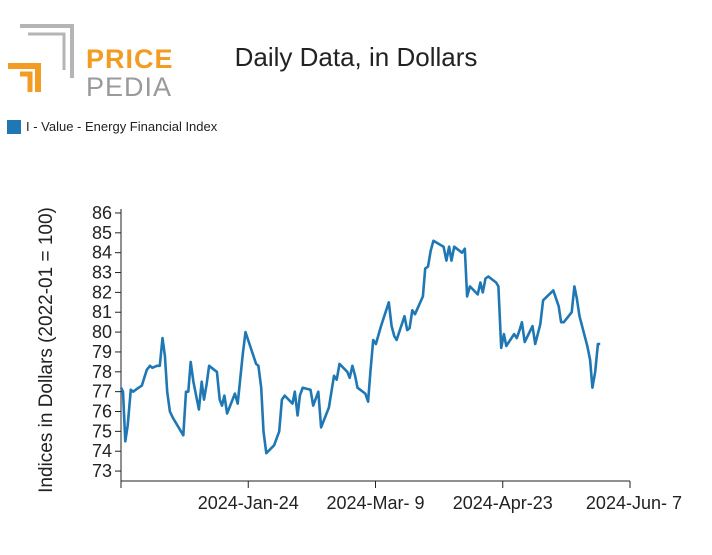 Image resolution: width=712 pixels, height=555 pixels. I want to click on y-tick-label: 85, so click(102, 233).